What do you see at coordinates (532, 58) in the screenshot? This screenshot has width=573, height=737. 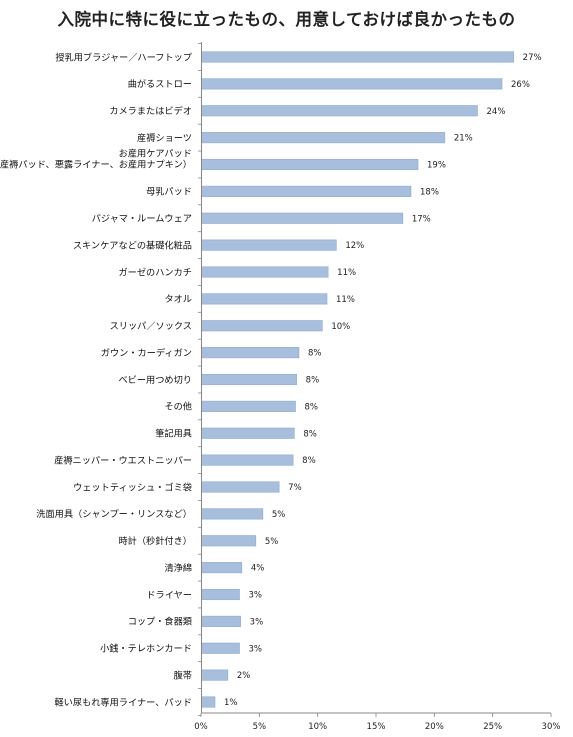 I see `value-label: 27%` at bounding box center [532, 58].